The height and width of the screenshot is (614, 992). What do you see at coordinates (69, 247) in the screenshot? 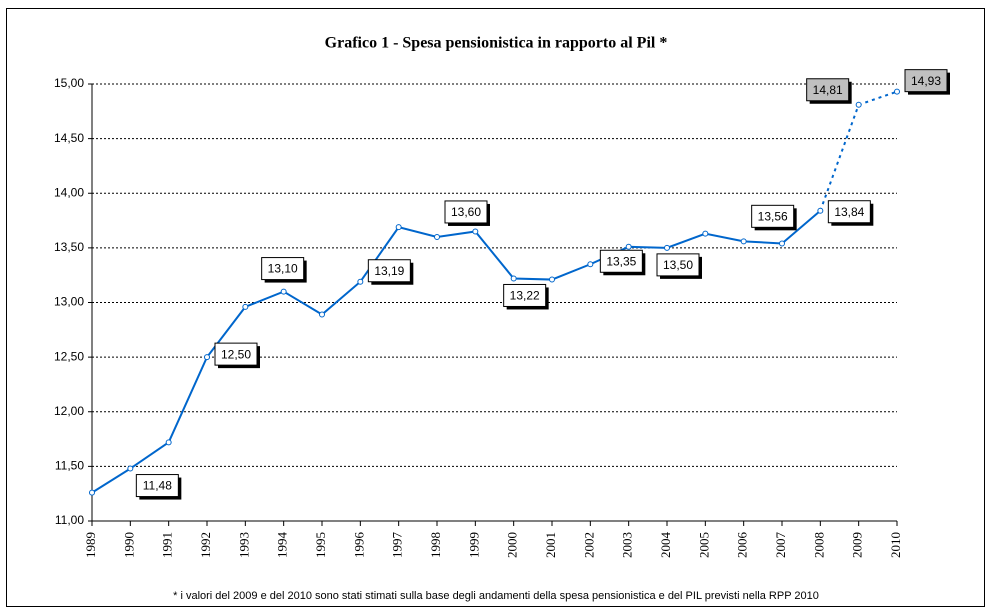
I see `y-tick-label: 13,50` at bounding box center [69, 247].